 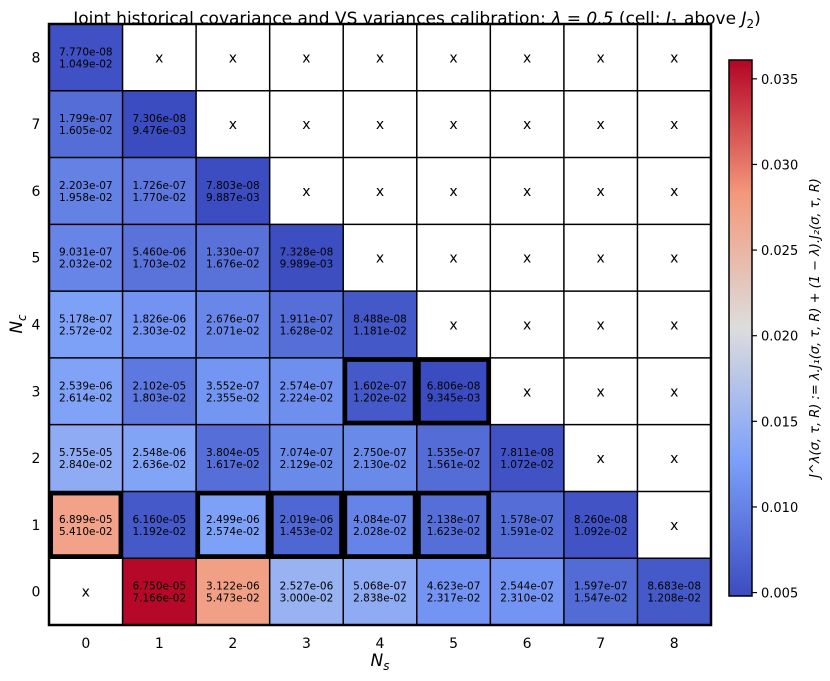 I want to click on y-tick-label: 6, so click(x=36, y=192).